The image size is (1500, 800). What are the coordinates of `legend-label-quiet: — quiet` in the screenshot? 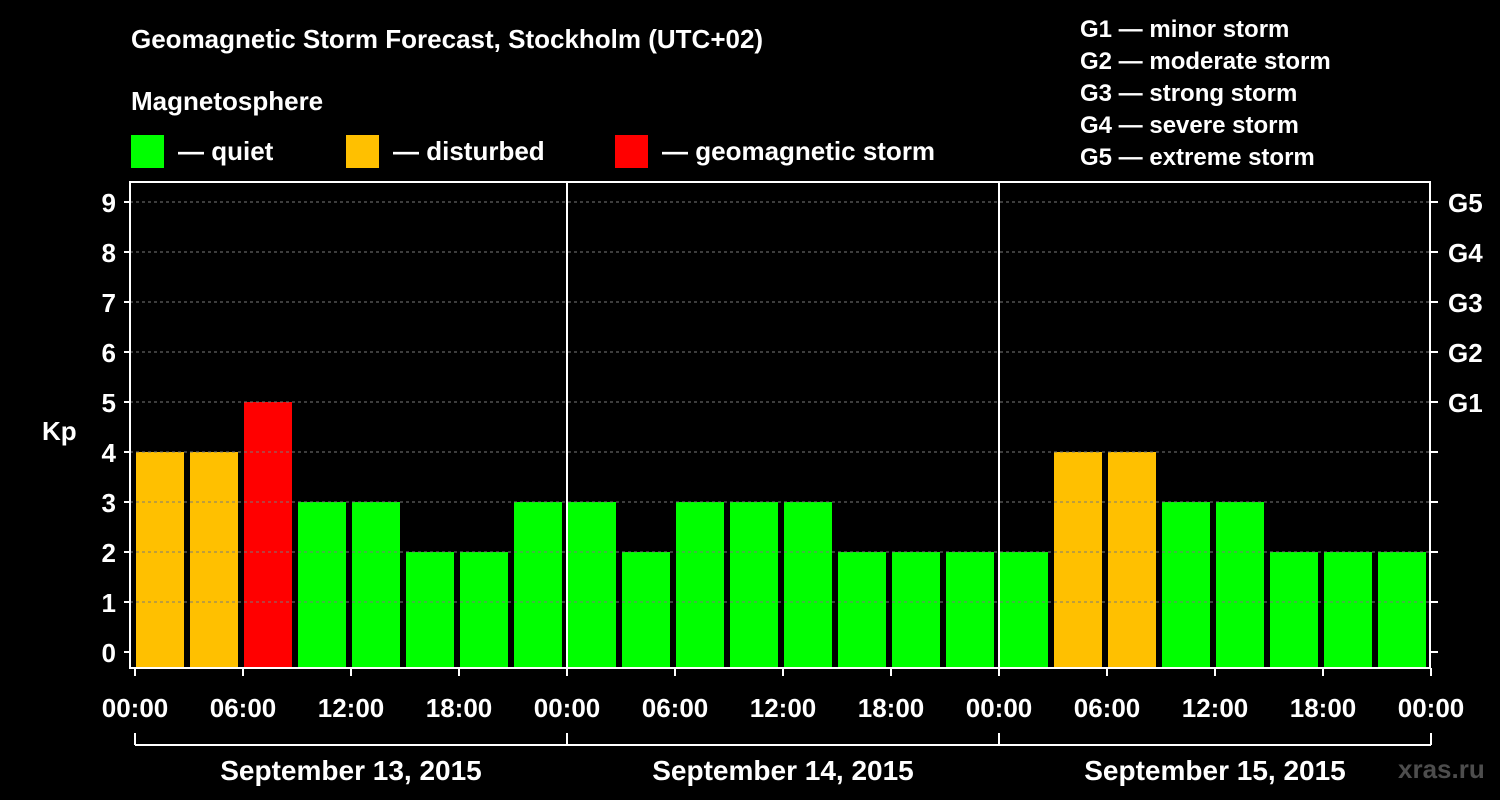 It's located at (226, 150).